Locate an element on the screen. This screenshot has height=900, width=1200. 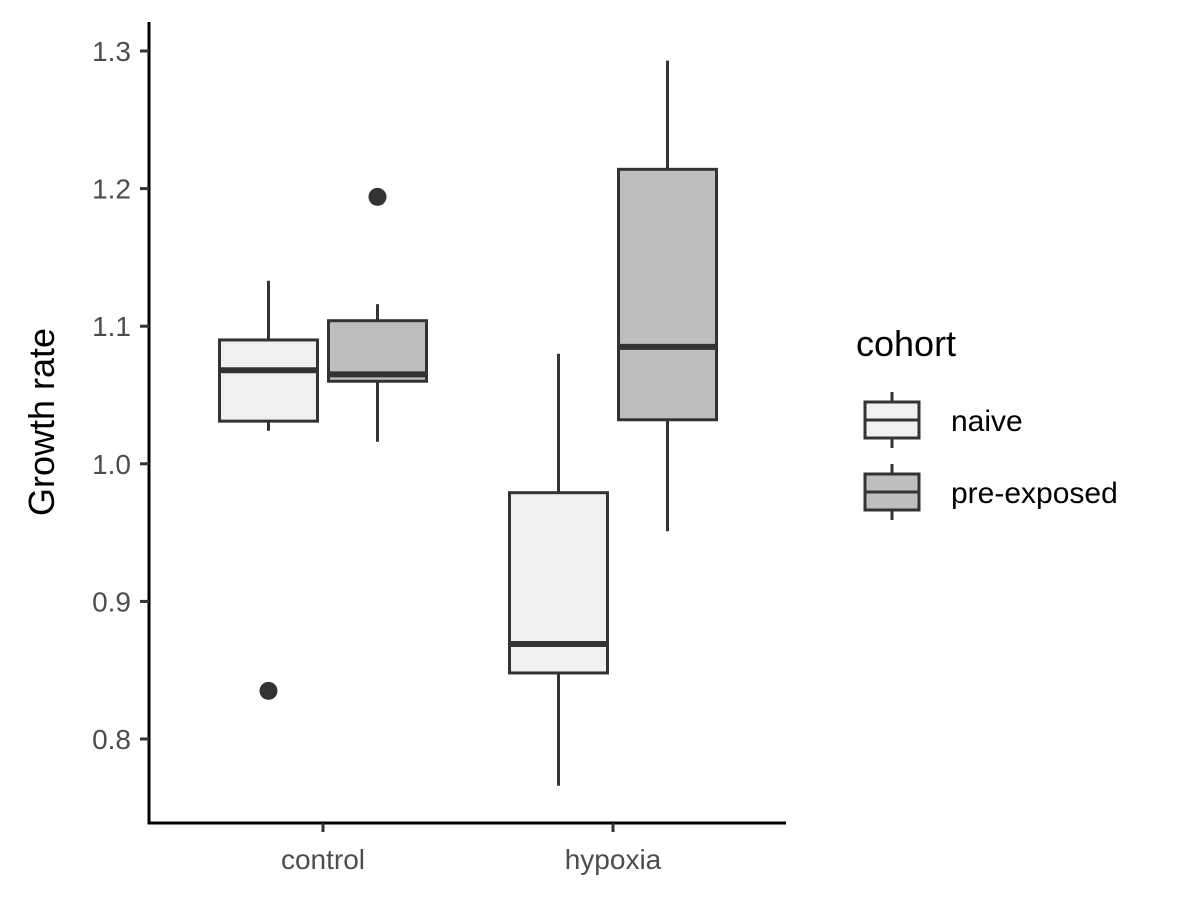
y-tick-label: 0.8 is located at coordinates (111, 739).